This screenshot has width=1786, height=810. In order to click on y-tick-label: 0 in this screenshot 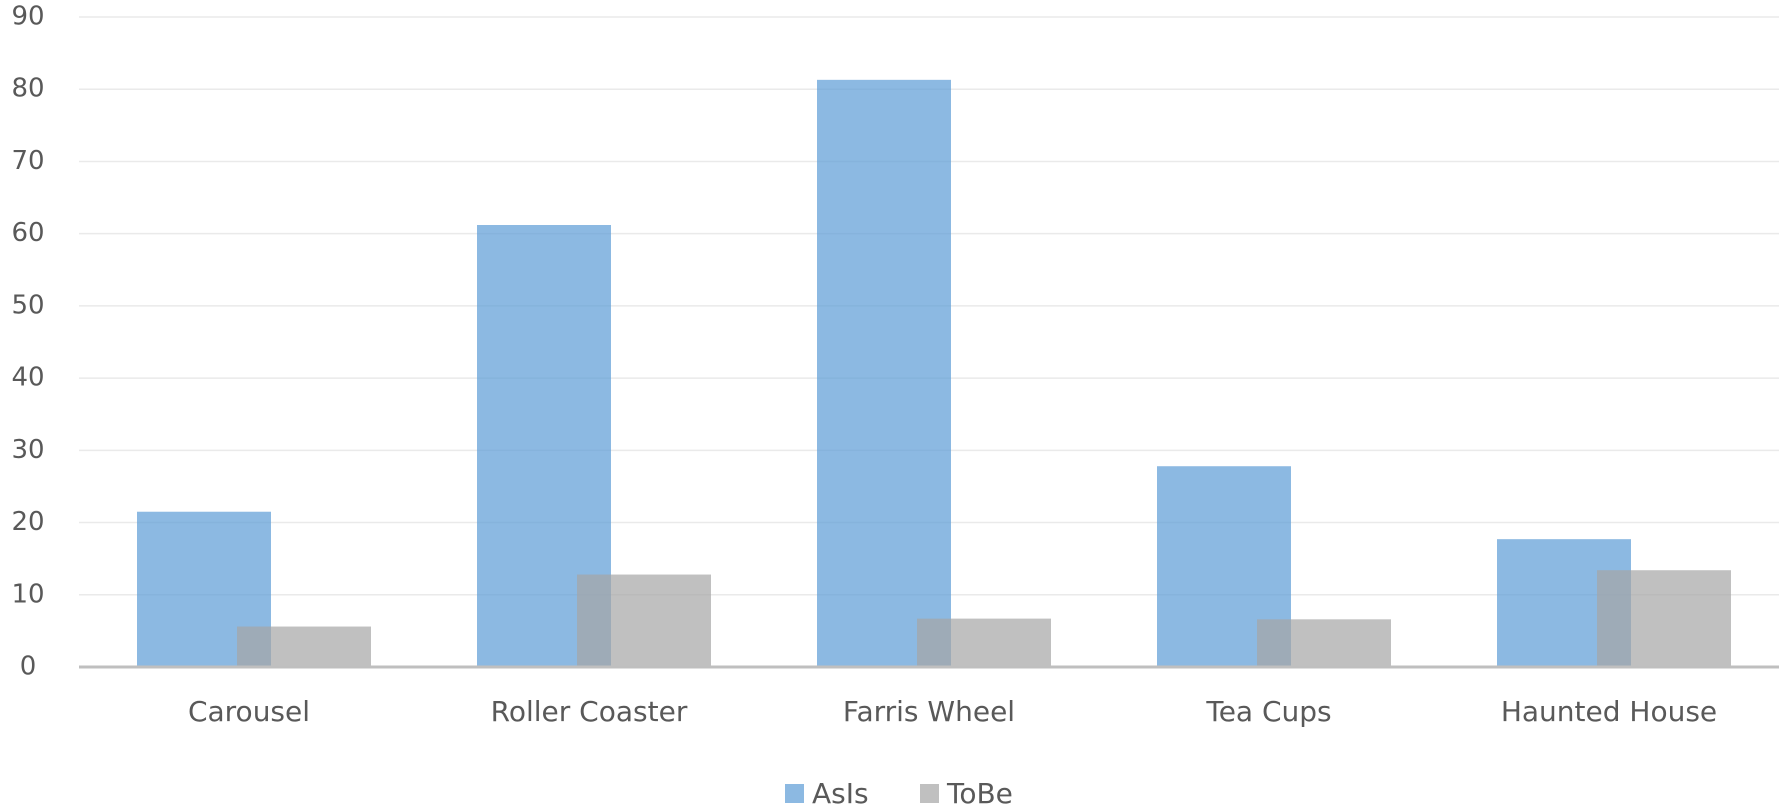, I will do `click(28, 667)`.